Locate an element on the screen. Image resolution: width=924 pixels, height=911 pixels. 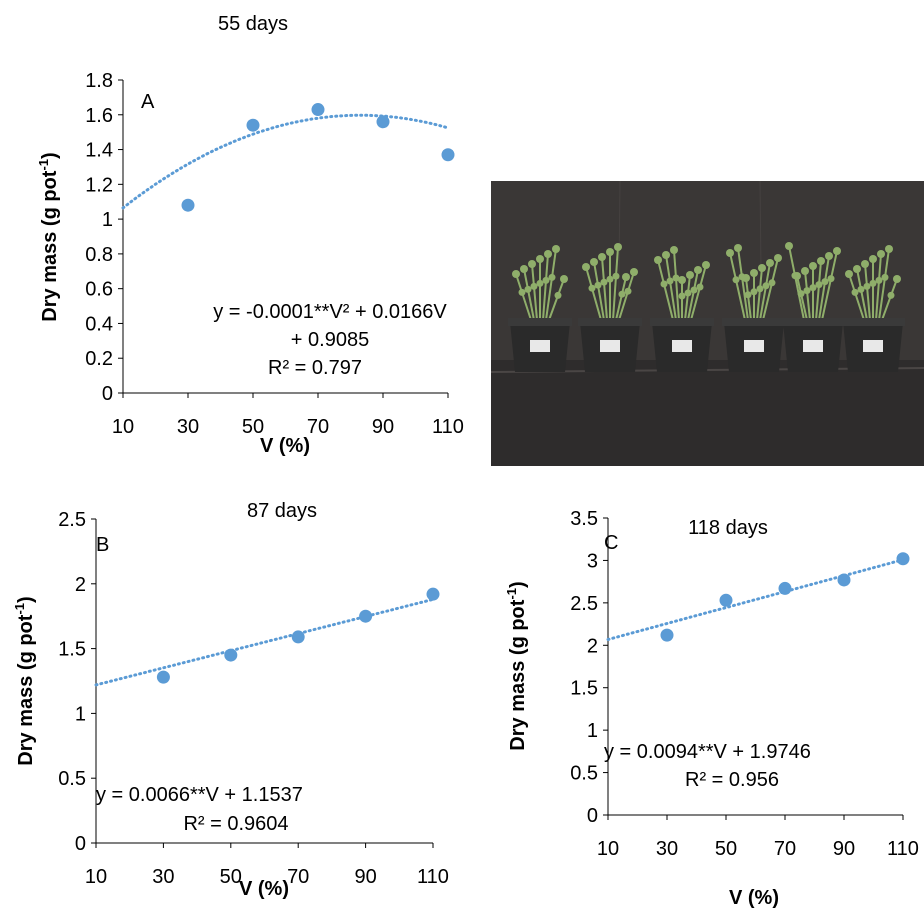
y-tick-label: 0.6 is located at coordinates (99, 290).